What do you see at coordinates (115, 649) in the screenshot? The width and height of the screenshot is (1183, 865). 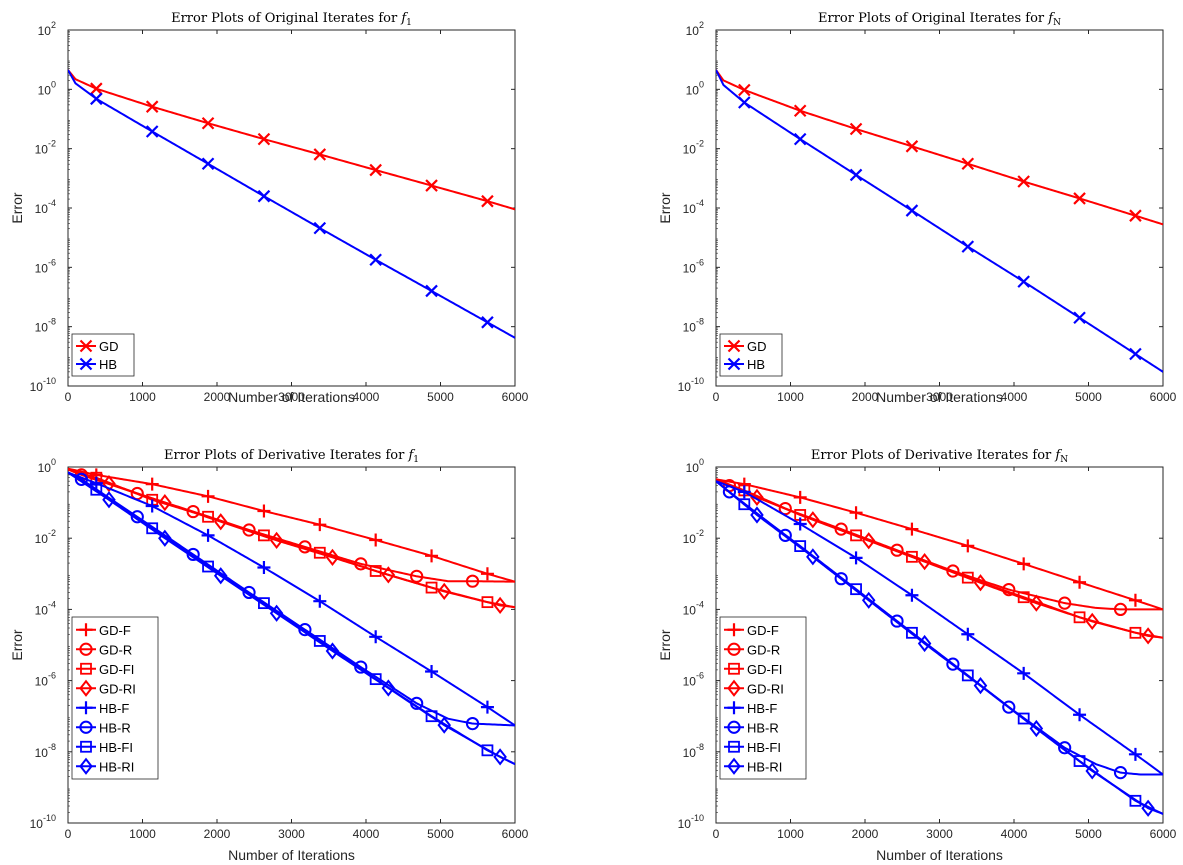 I see `legend-label: GD-R` at bounding box center [115, 649].